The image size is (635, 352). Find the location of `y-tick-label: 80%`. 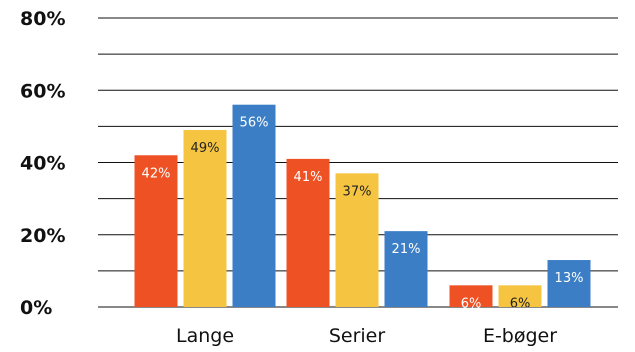

y-tick-label: 80% is located at coordinates (42, 19).